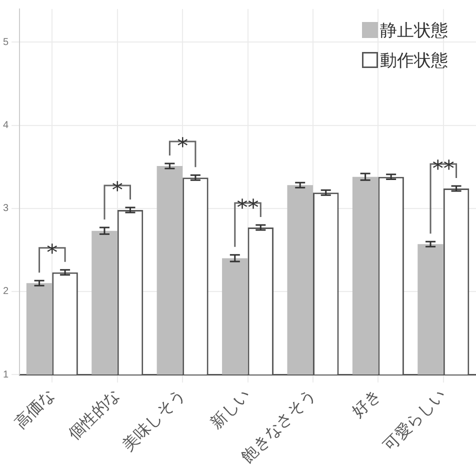 The image size is (476, 470). I want to click on y-tick-label: 2, so click(6, 292).